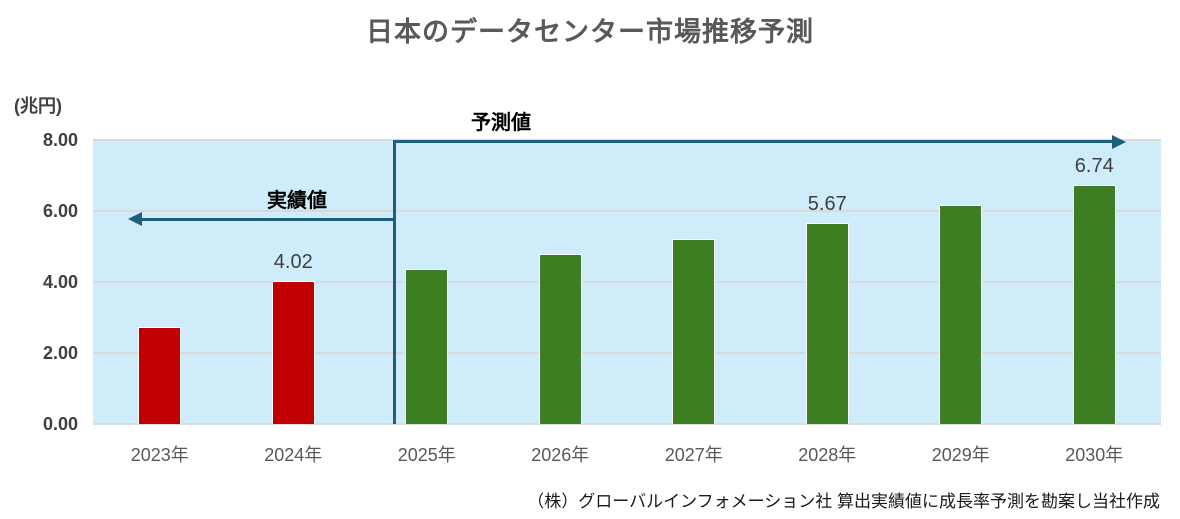  I want to click on bar-value-label: 4.02, so click(293, 262).